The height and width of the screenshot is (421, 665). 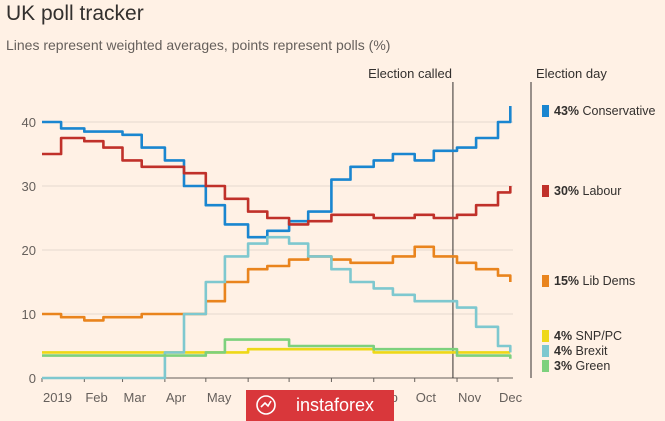 I want to click on y-tick-label: 40, so click(x=29, y=122).